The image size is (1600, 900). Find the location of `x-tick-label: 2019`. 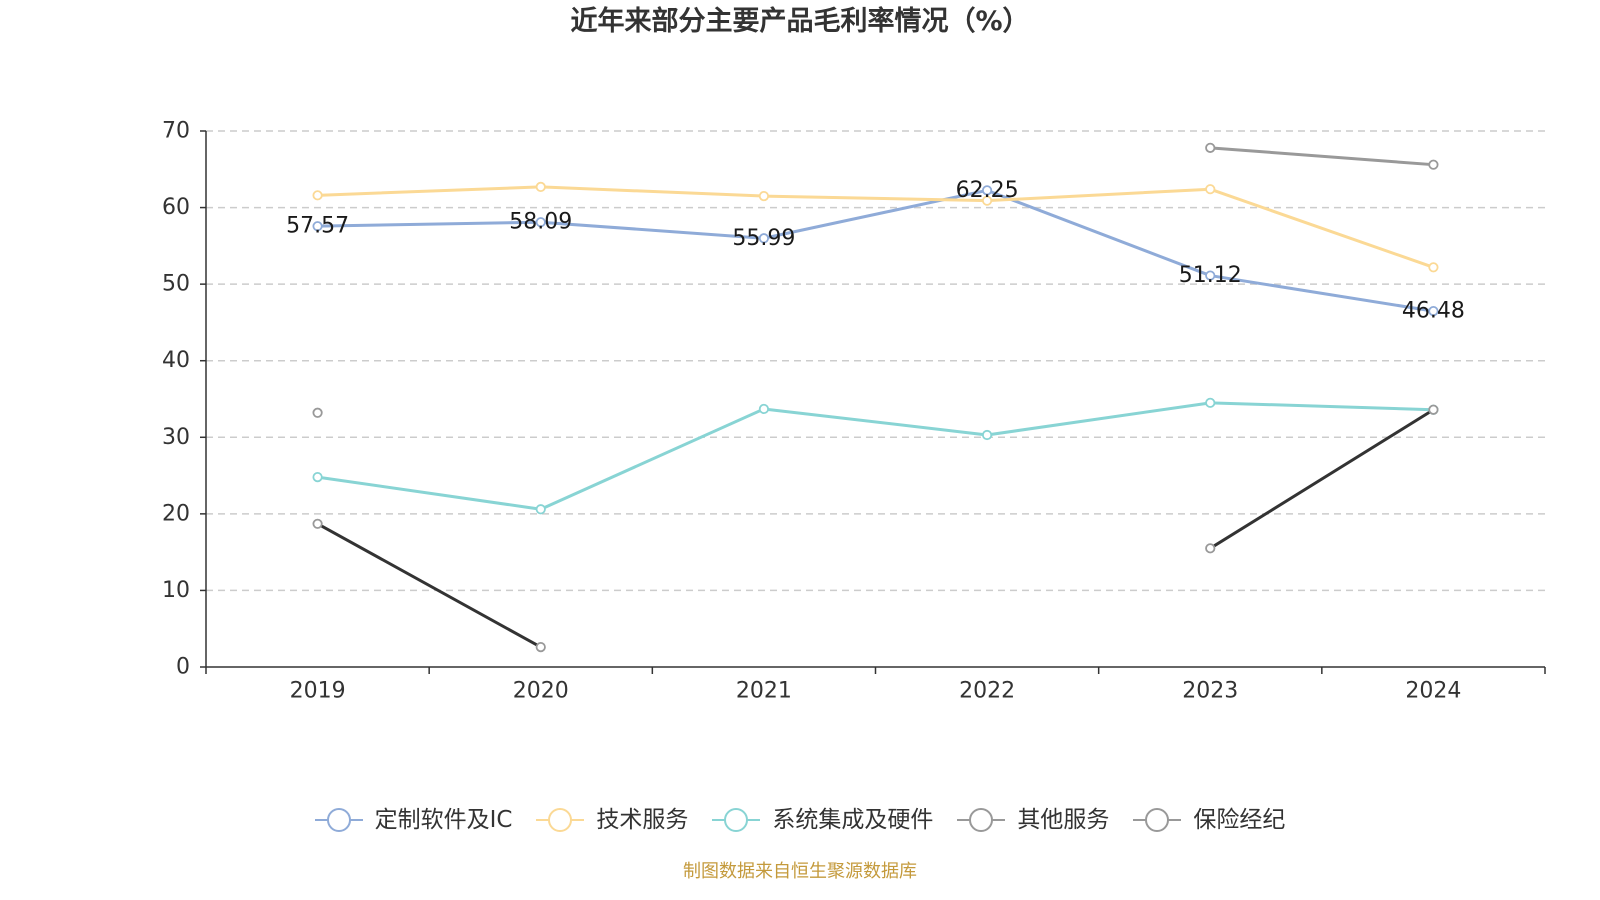

x-tick-label: 2019 is located at coordinates (318, 691).